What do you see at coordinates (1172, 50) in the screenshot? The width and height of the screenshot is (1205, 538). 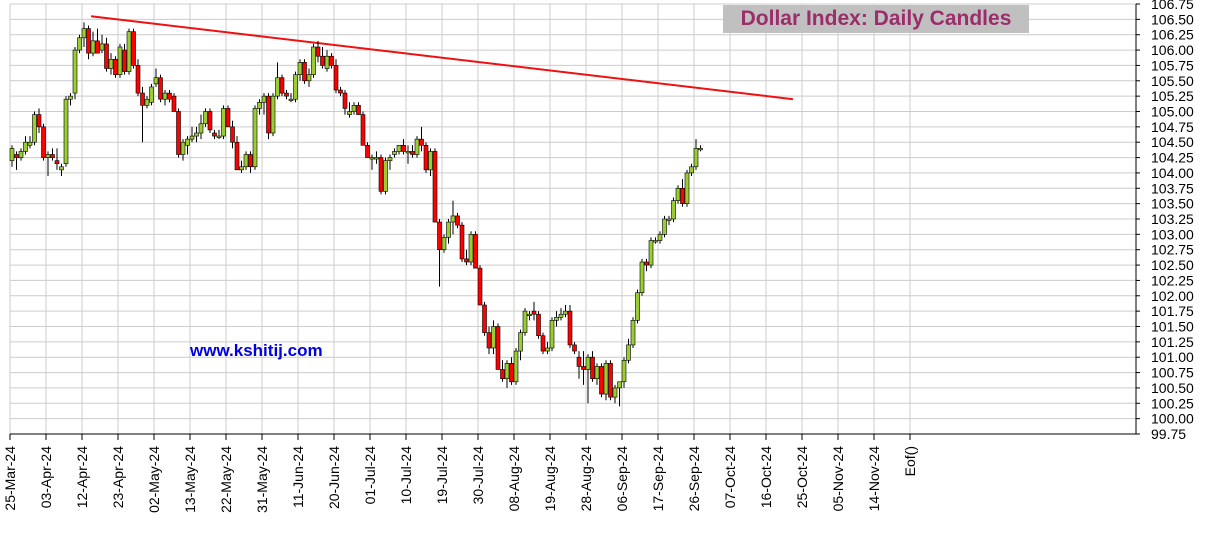 I see `y-tick-label: 106.00` at bounding box center [1172, 50].